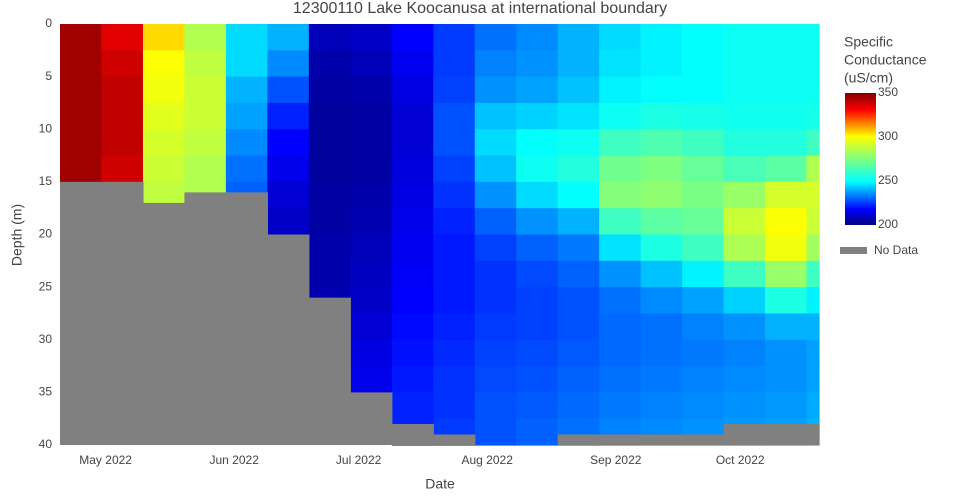 The image size is (960, 498). I want to click on colorbar-tick-label: 200, so click(888, 224).